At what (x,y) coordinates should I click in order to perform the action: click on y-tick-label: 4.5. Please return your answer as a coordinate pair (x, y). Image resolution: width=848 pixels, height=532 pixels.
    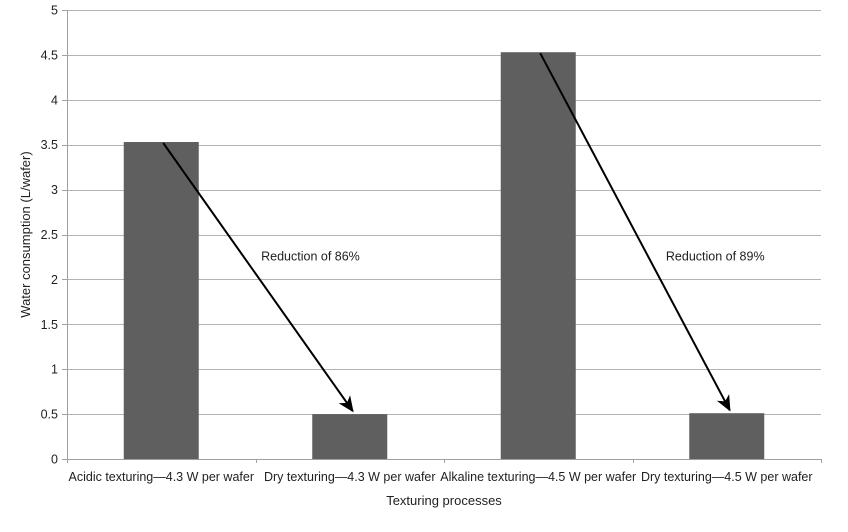
    Looking at the image, I should click on (49, 55).